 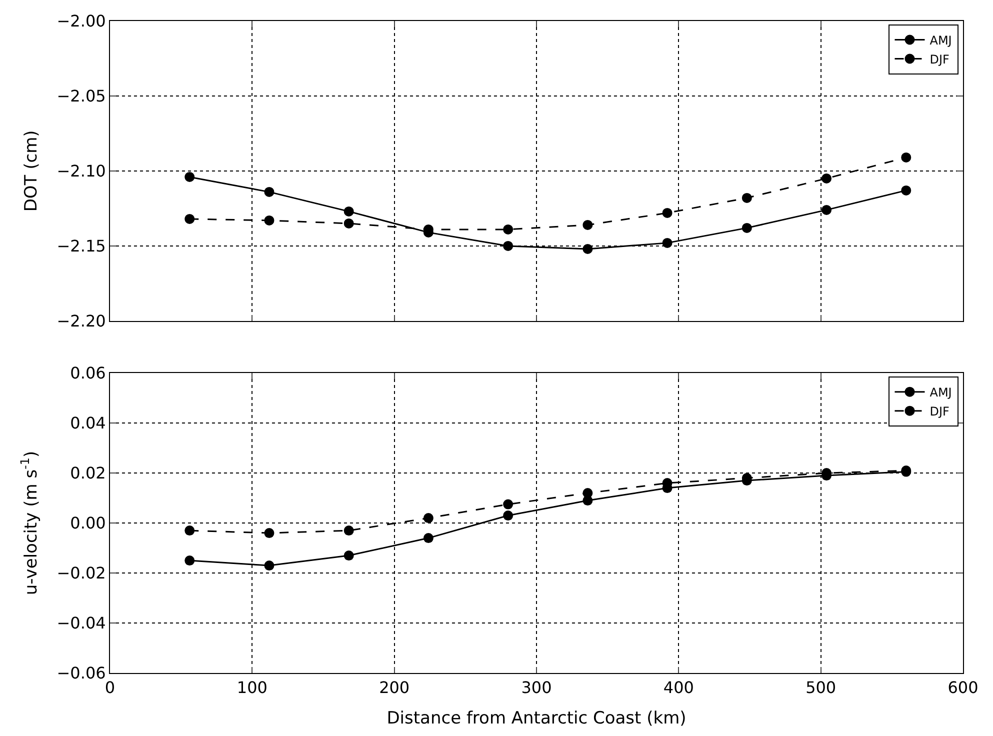 What do you see at coordinates (678, 688) in the screenshot?
I see `x-tick-label: 400` at bounding box center [678, 688].